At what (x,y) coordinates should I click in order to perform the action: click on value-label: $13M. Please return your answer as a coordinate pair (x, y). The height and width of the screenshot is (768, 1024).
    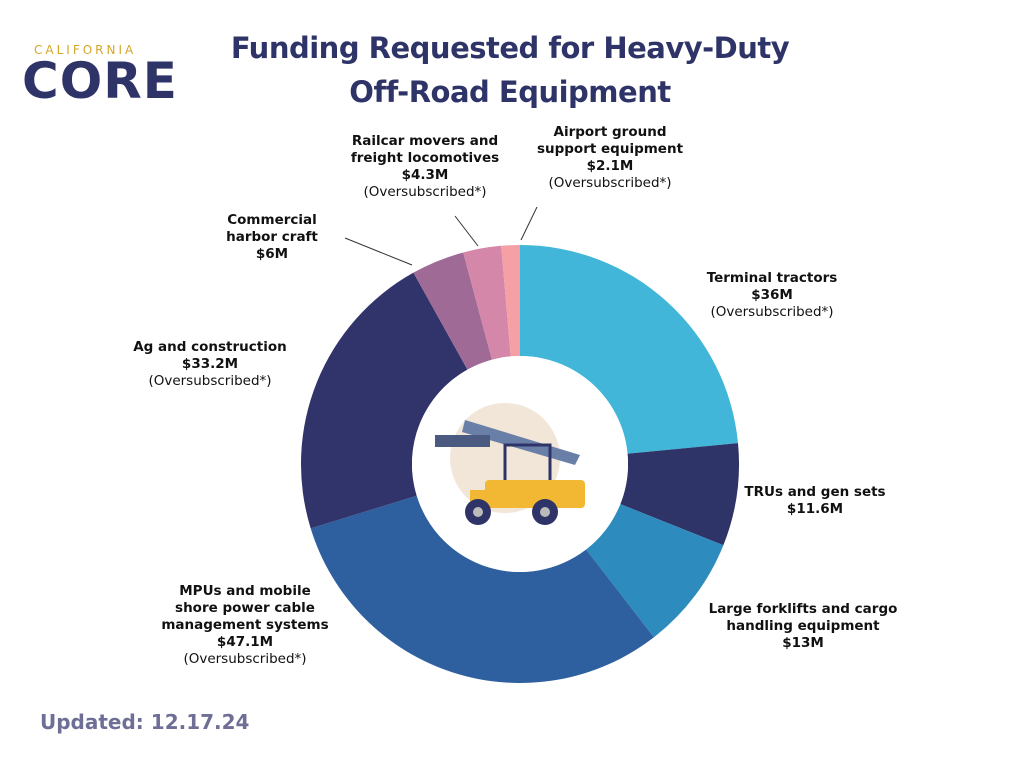
    Looking at the image, I should click on (803, 643).